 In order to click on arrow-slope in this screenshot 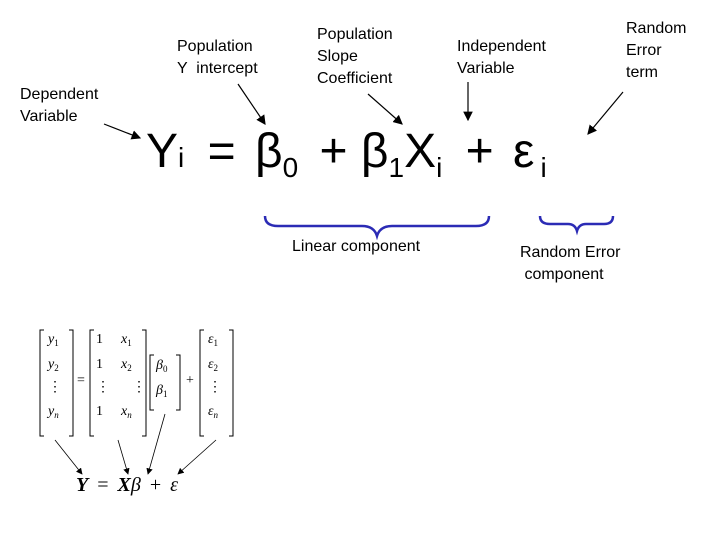, I will do `click(385, 109)`.